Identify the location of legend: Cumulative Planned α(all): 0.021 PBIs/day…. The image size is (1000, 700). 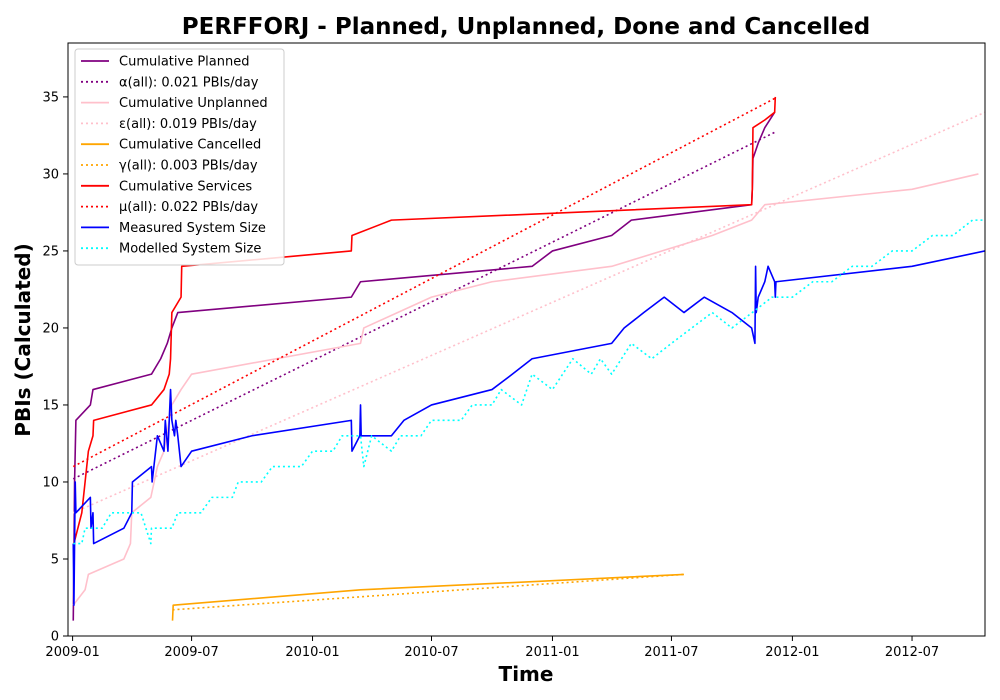
(179, 157).